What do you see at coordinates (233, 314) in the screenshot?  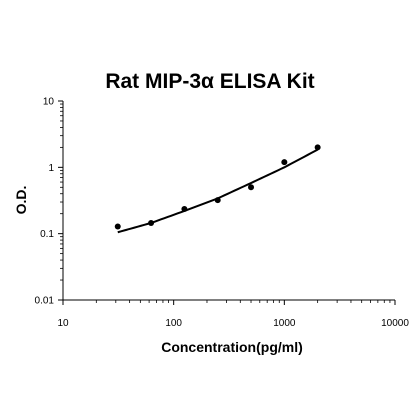 I see `x-ticks: 10 100 1000 10000` at bounding box center [233, 314].